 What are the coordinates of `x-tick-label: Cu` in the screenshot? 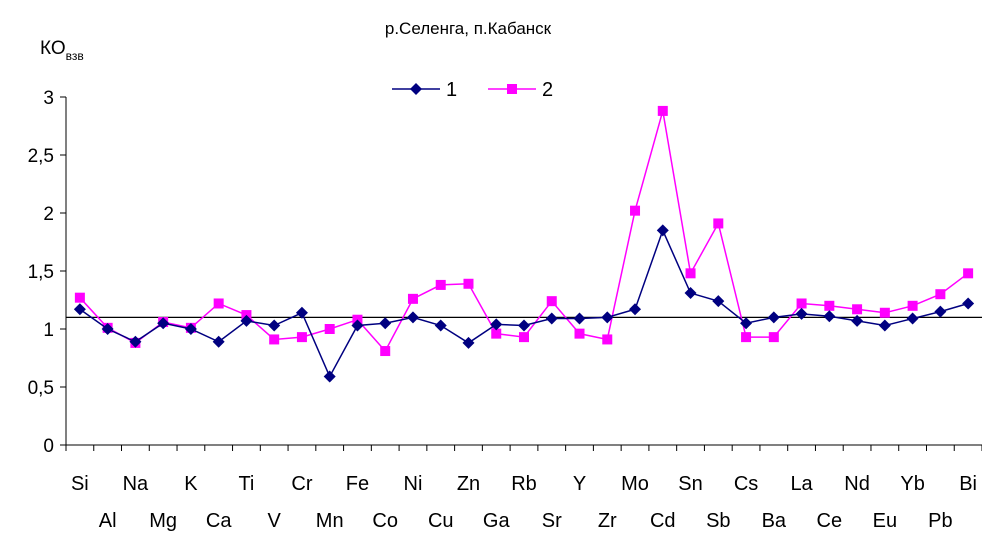 It's located at (441, 521).